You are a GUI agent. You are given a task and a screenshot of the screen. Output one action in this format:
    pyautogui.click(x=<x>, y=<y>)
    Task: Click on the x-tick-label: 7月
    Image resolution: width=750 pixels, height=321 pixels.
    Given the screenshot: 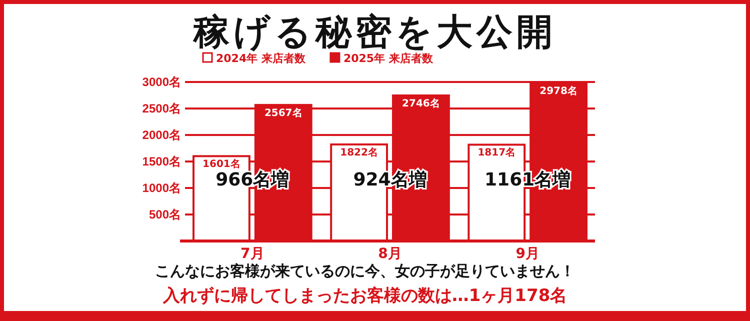 What is the action you would take?
    pyautogui.click(x=252, y=254)
    